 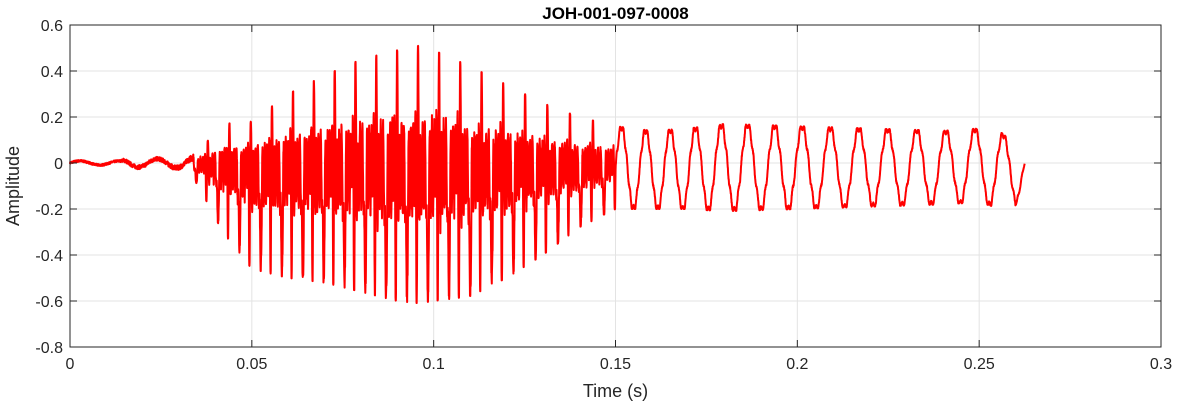 I want to click on x-tick-label: 0.3, so click(x=1161, y=364).